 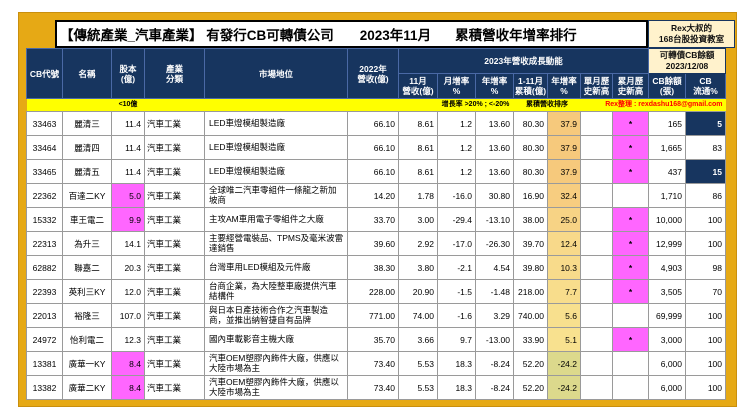 I want to click on cell-mom-pct: -1.5, so click(x=456, y=291).